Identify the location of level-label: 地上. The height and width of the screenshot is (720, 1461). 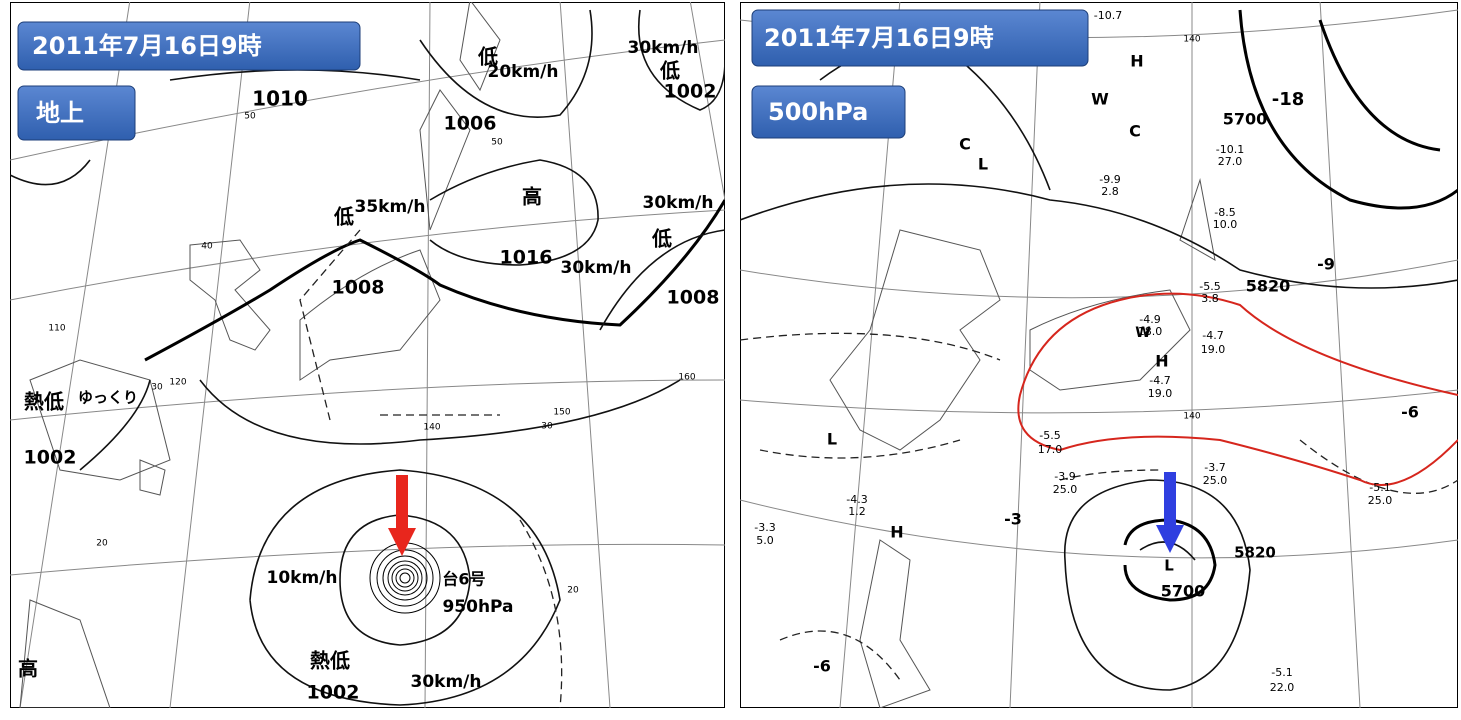
(60, 113).